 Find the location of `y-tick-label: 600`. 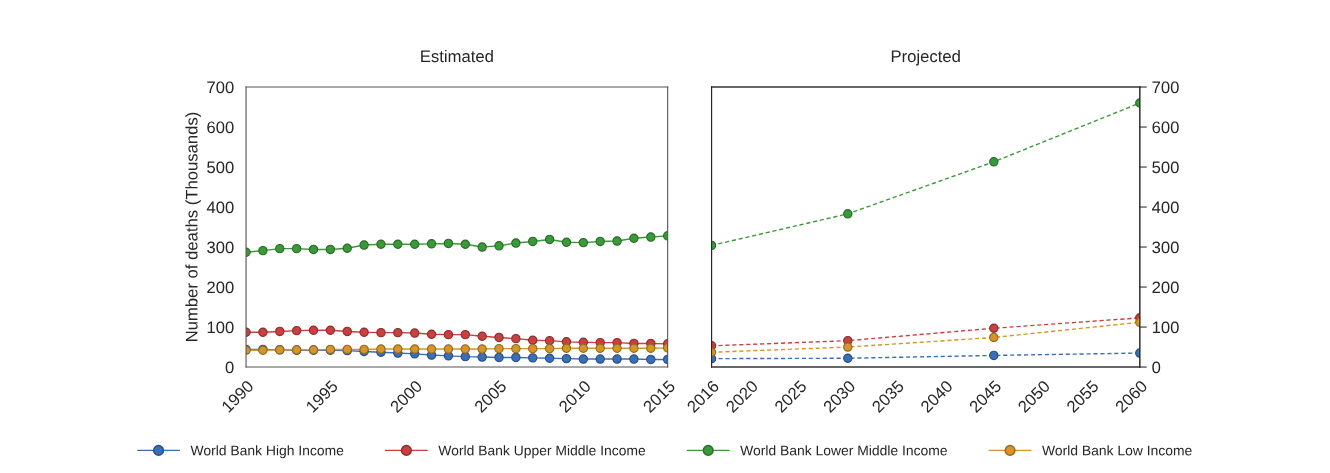

y-tick-label: 600 is located at coordinates (220, 127).